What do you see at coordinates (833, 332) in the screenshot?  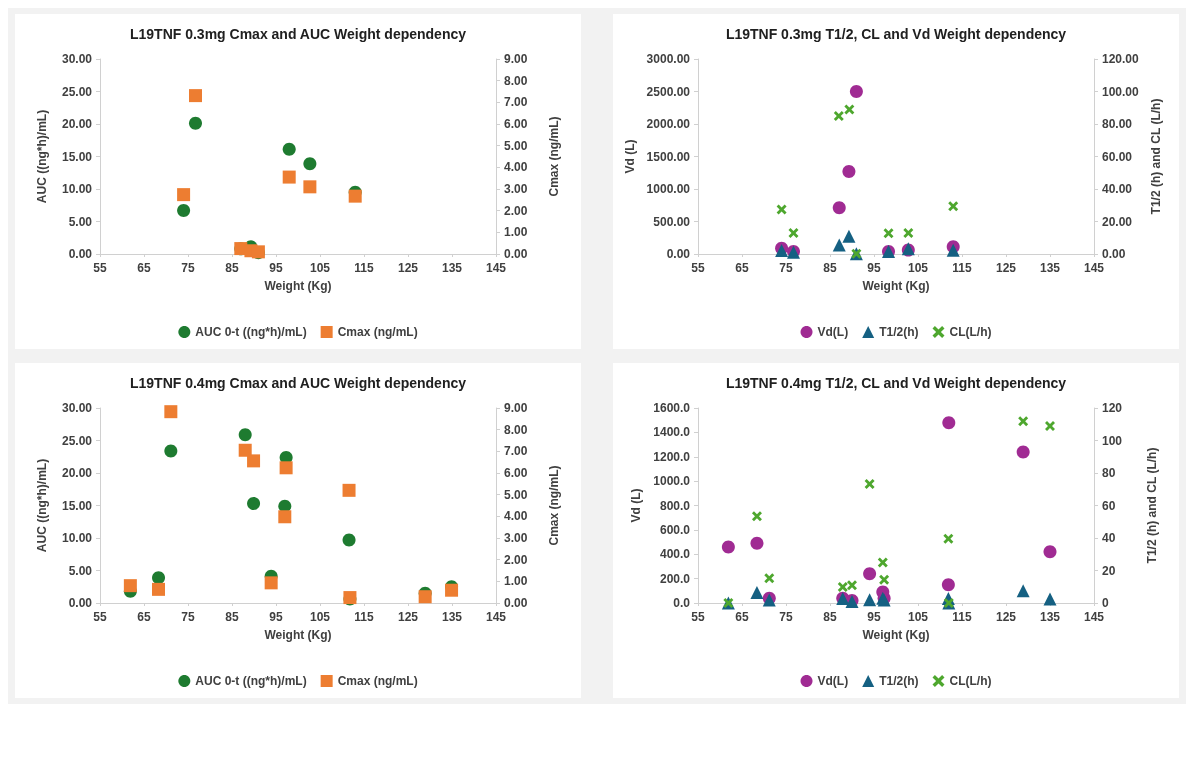 I see `legend-label: Vd(L)` at bounding box center [833, 332].